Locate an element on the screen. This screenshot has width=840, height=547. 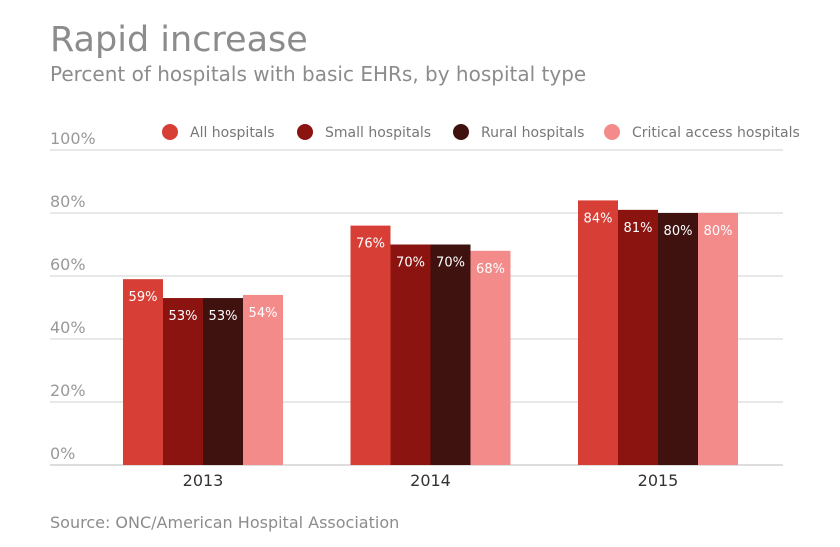
x-axis-labels: 2013 2014 2015 is located at coordinates (431, 480).